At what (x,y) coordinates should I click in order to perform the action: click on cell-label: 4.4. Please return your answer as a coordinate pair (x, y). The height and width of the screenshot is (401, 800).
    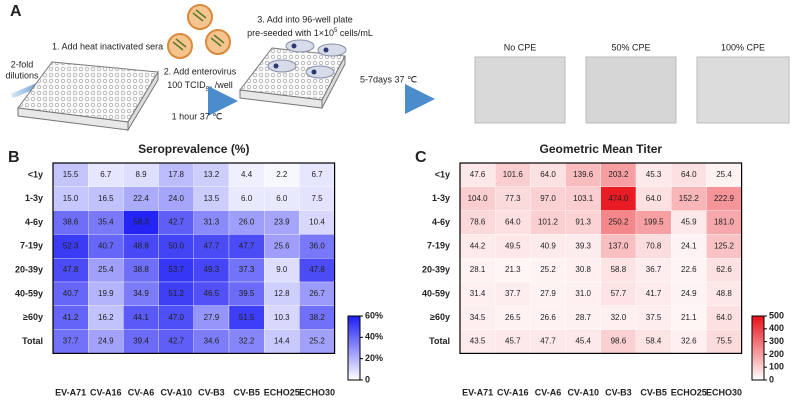
    Looking at the image, I should click on (247, 174).